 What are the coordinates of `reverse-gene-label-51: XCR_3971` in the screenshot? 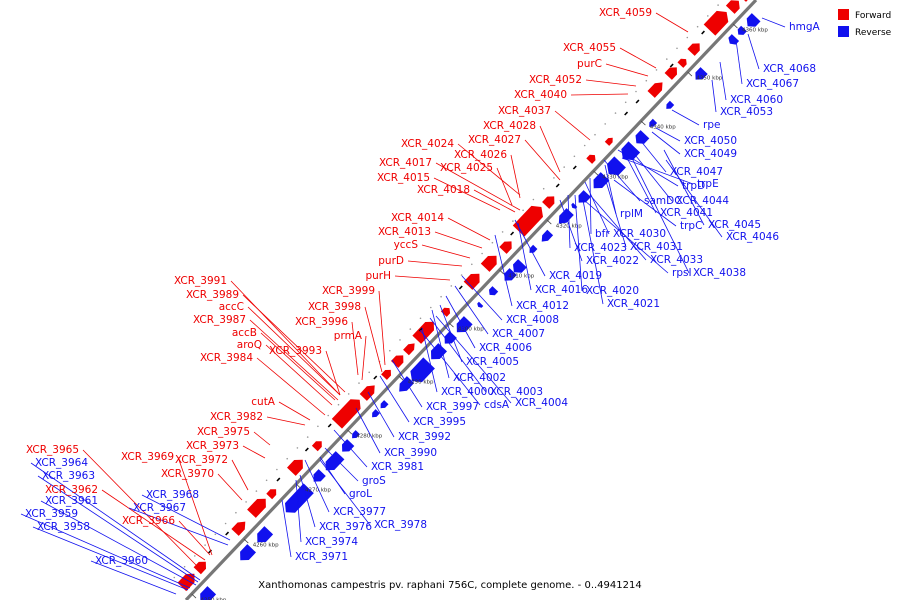 It's located at (321, 557).